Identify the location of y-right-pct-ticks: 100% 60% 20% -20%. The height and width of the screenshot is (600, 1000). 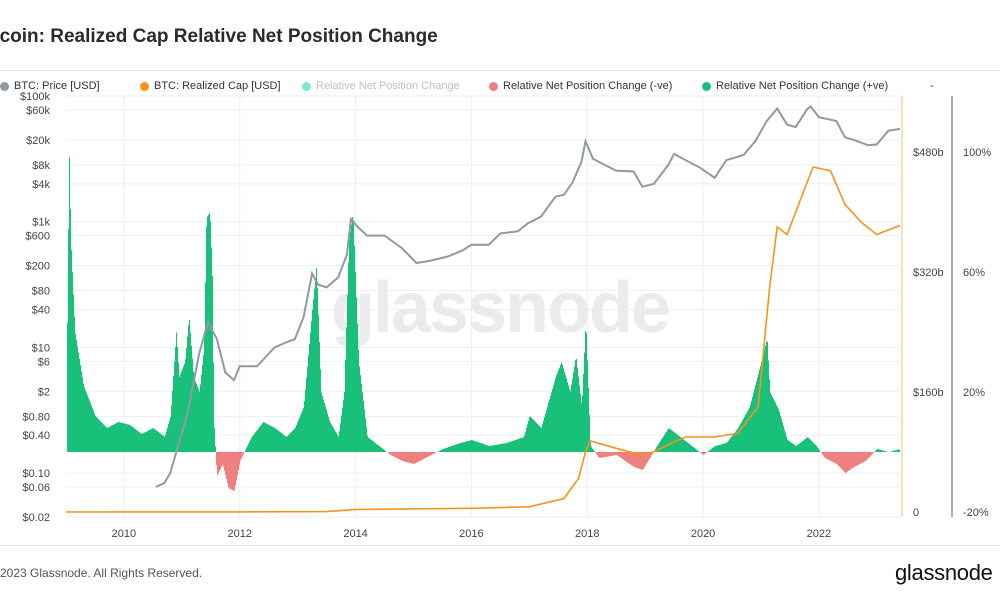
(977, 333).